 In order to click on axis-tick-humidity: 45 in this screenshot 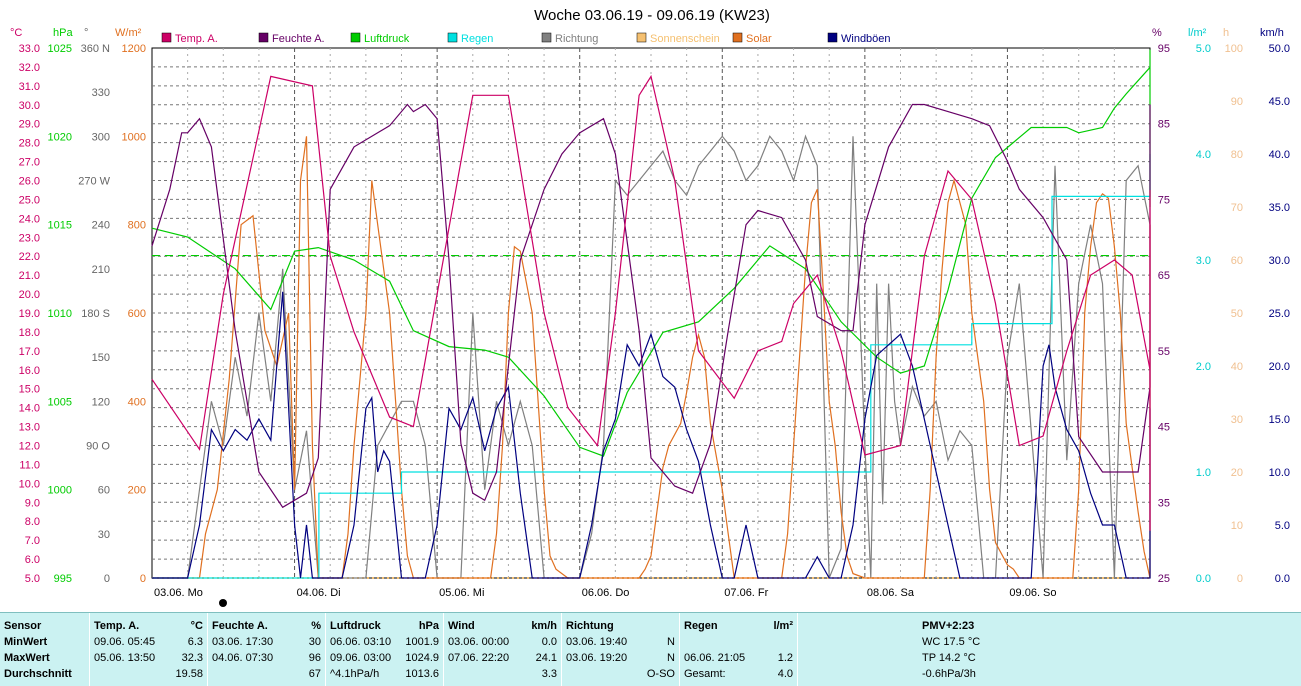, I will do `click(1164, 428)`.